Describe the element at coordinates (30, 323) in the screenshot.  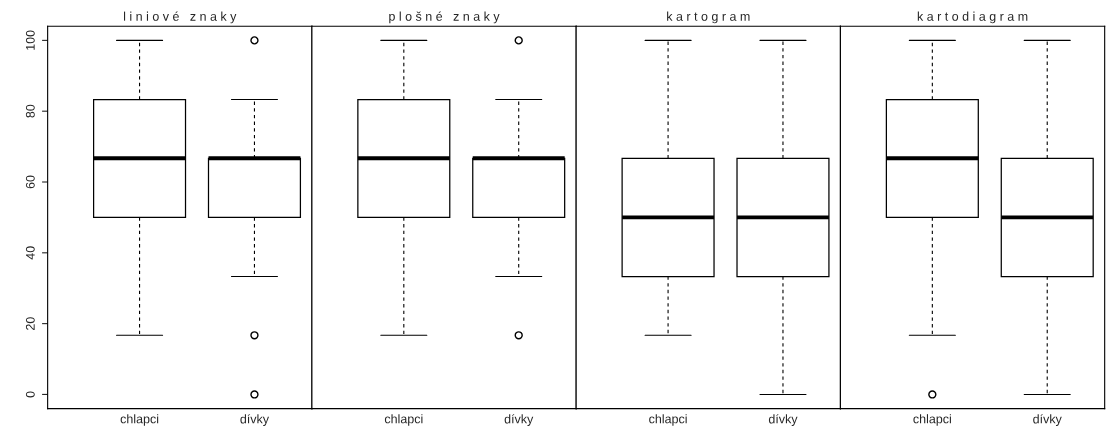
I see `y-tick-label: 20` at that location.